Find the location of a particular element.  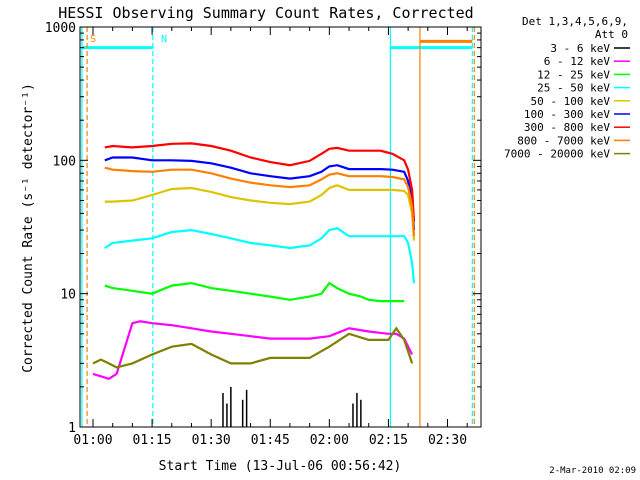

y-axis-label: Corrected Count Rate (s⁻¹ detector⁻¹) is located at coordinates (28, 228).